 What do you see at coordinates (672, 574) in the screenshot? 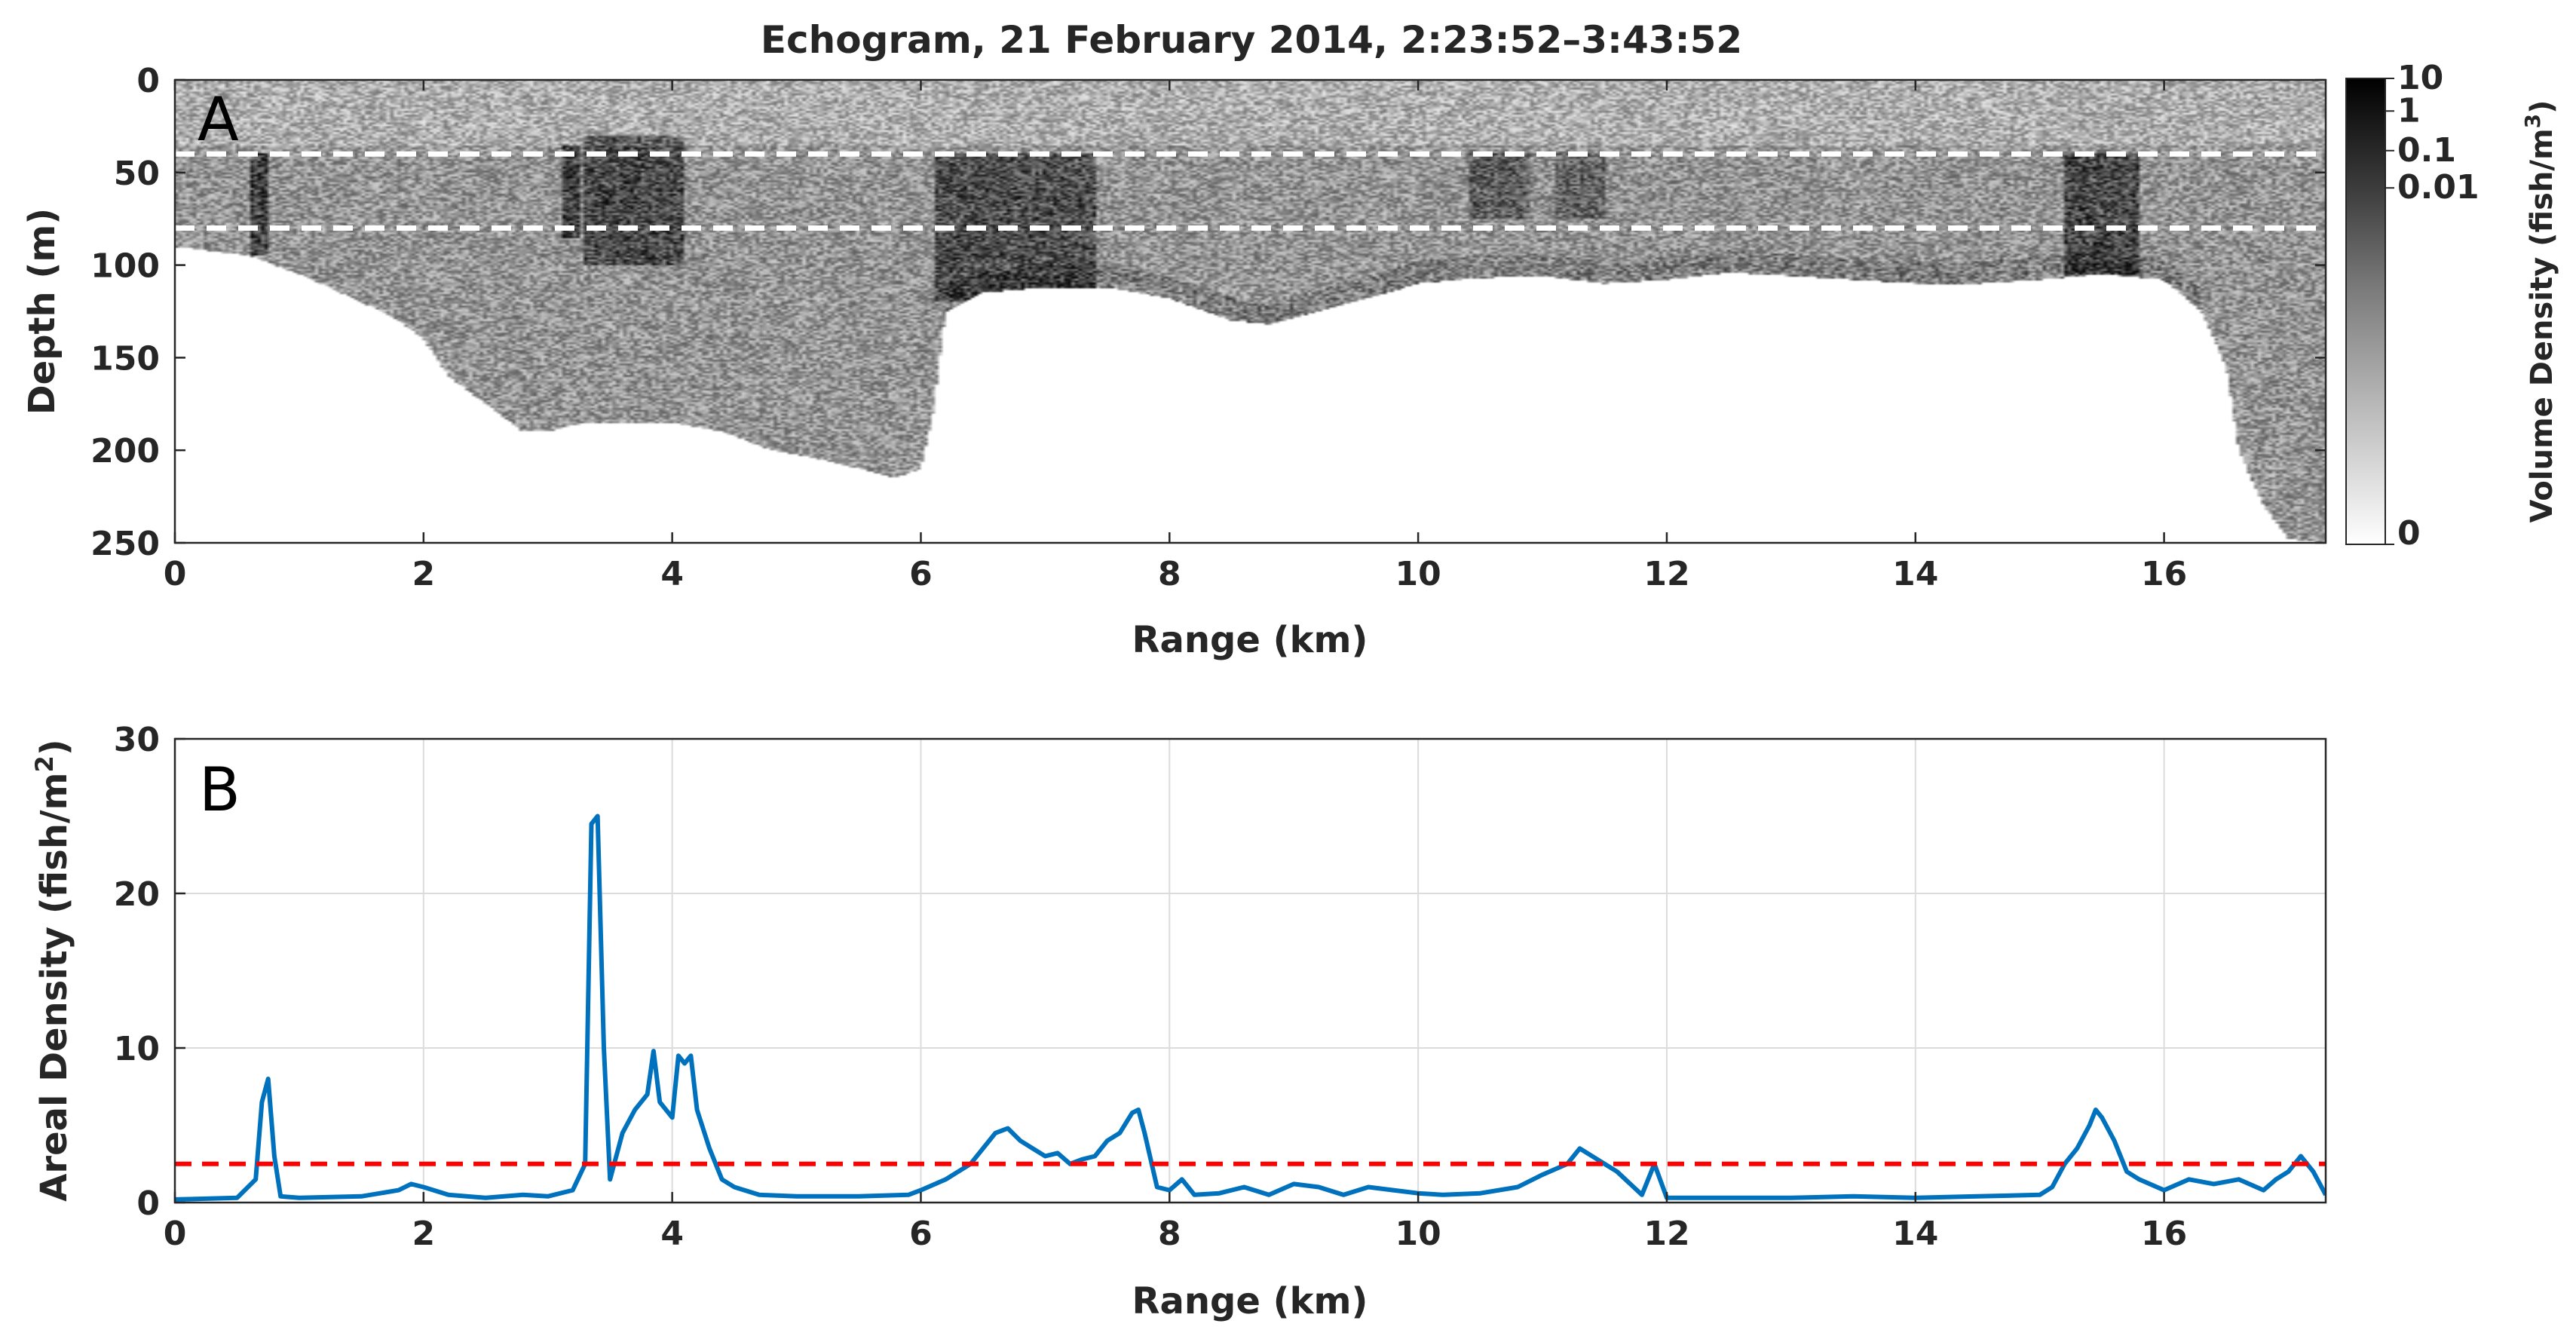
I see `echogram-x-tick-label: 4` at bounding box center [672, 574].